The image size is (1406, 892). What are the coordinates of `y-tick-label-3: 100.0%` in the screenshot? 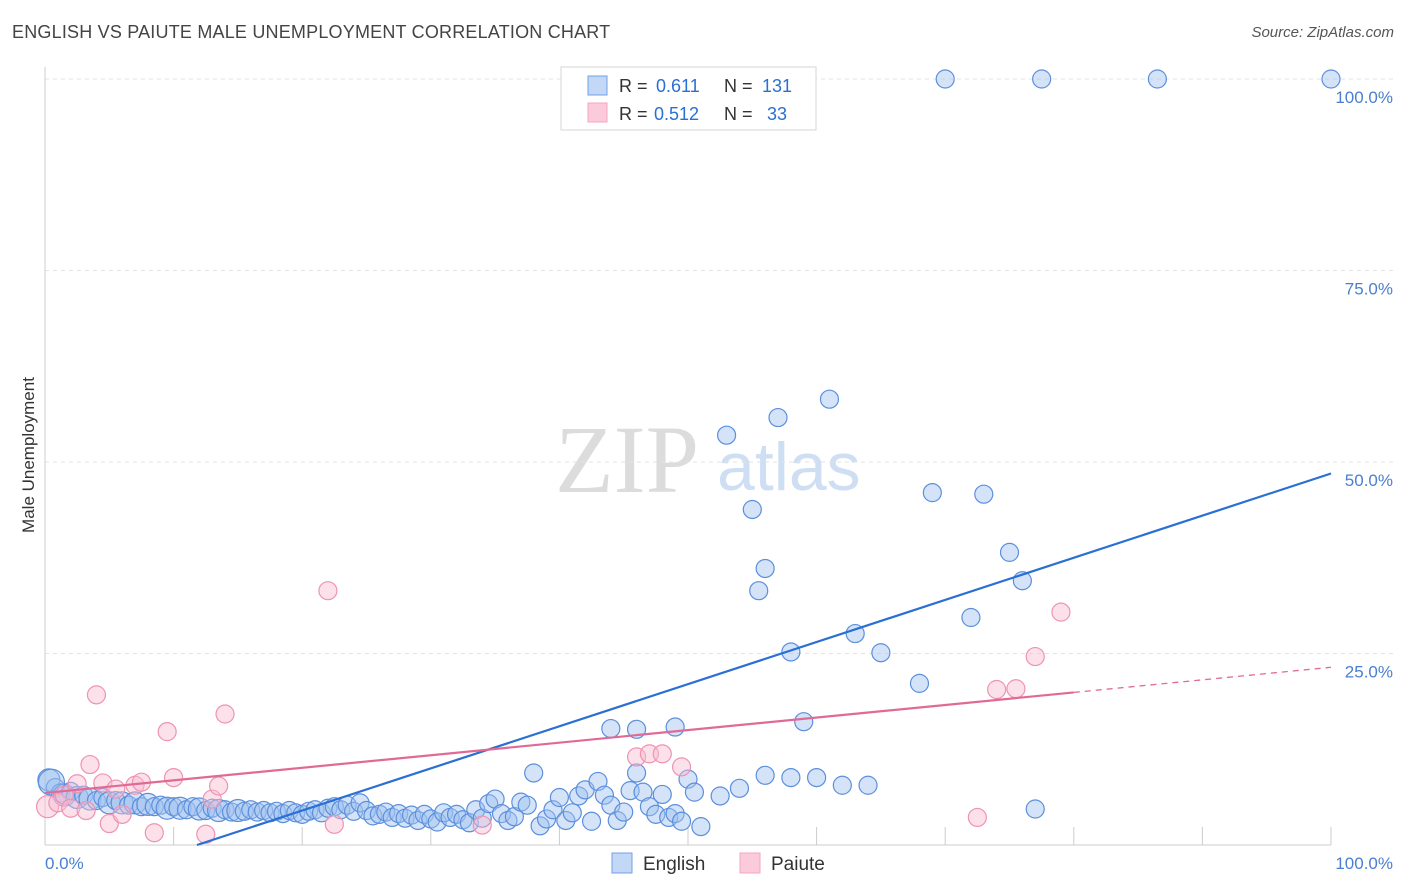 It's located at (1364, 97).